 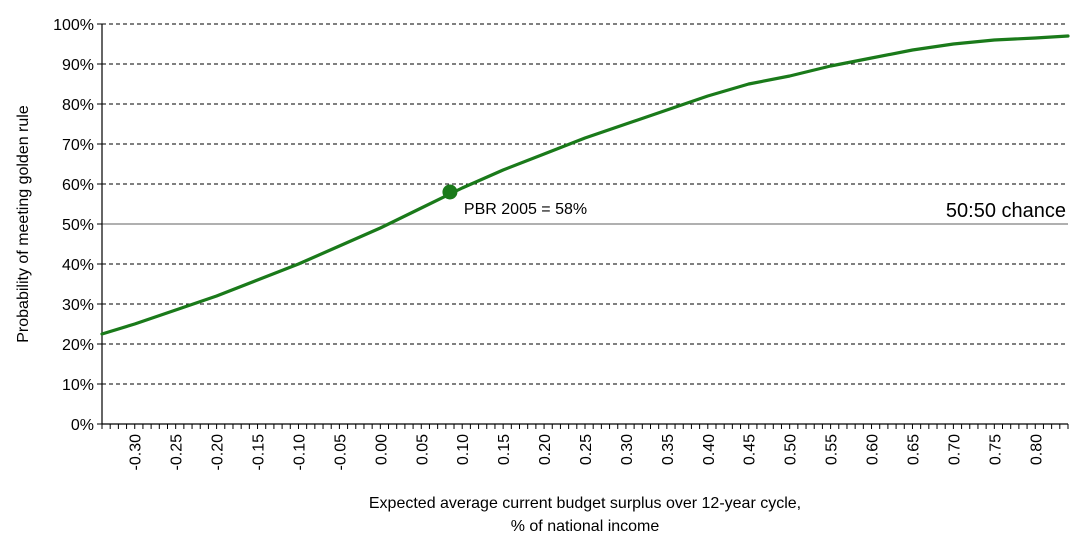 I want to click on x-tick-label: 0.15, so click(x=504, y=449).